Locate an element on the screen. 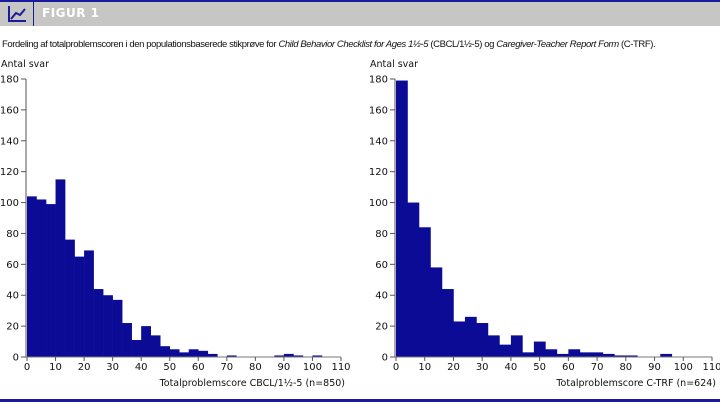  caption-text: (C-TRF). is located at coordinates (637, 44).